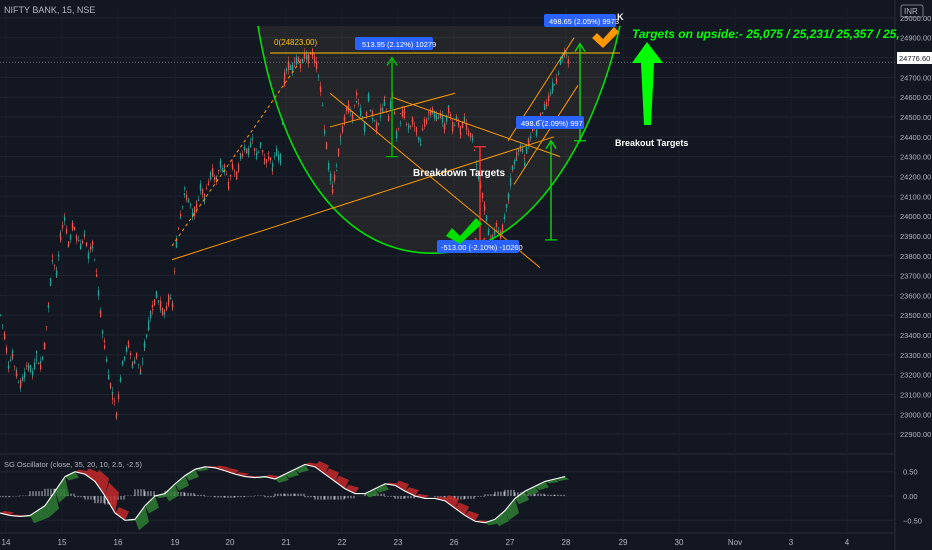 The image size is (932, 550). I want to click on currency-badge: INR, so click(911, 11).